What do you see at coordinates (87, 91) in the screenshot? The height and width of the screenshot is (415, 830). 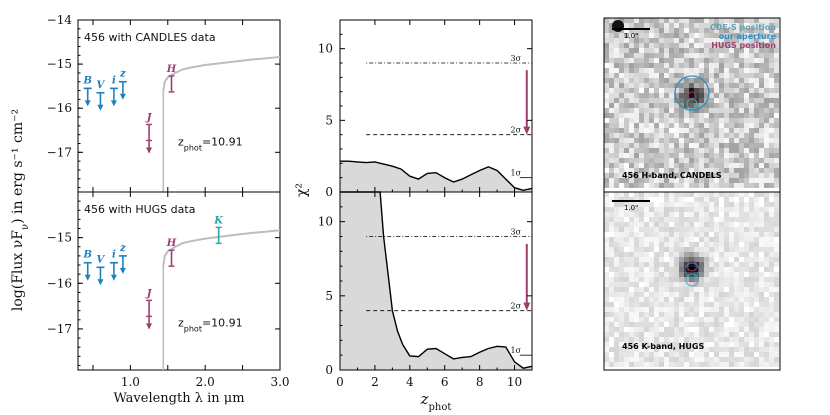 I see `upper-limit-marker: B` at bounding box center [87, 91].